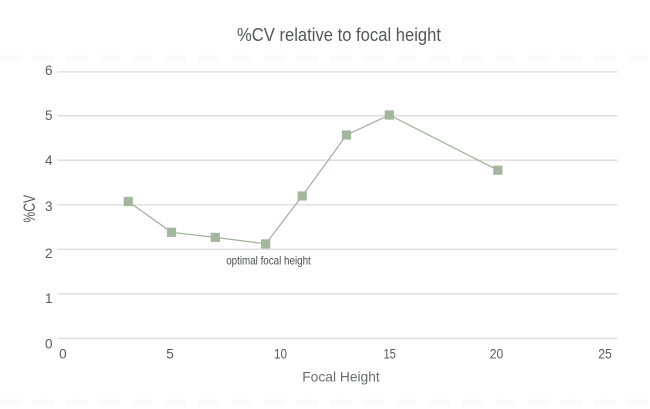 Image resolution: width=650 pixels, height=409 pixels. Describe the element at coordinates (49, 298) in the screenshot. I see `svg-text: 1` at that location.